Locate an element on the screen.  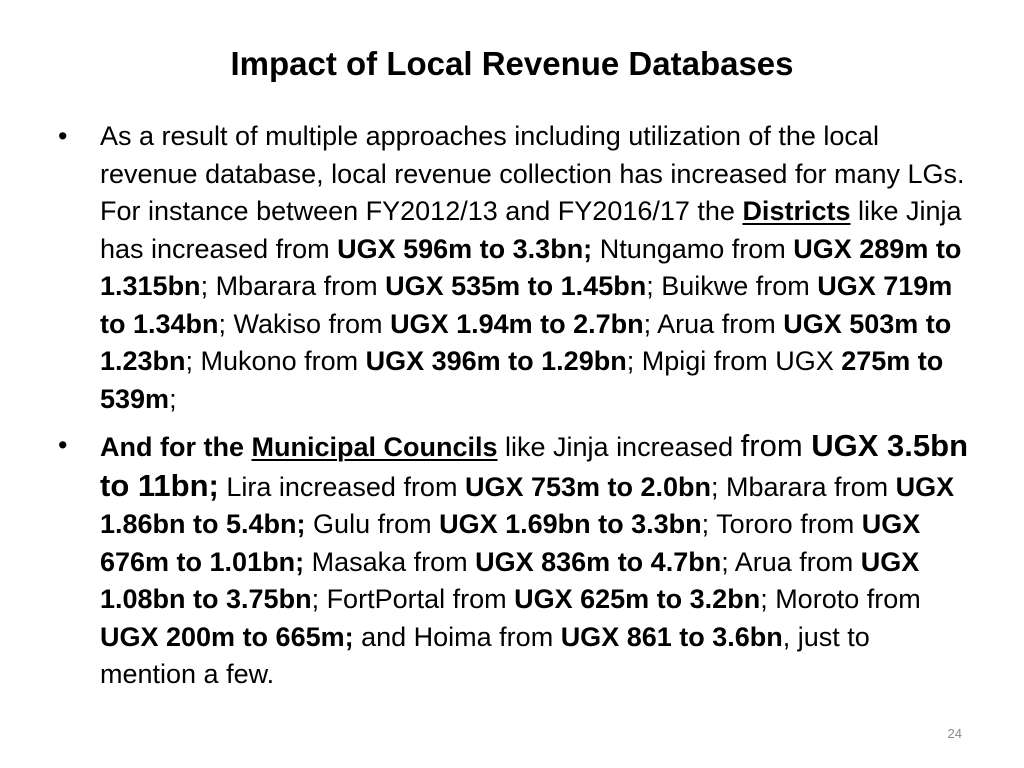
emphasis-text: And for the is located at coordinates (176, 447).